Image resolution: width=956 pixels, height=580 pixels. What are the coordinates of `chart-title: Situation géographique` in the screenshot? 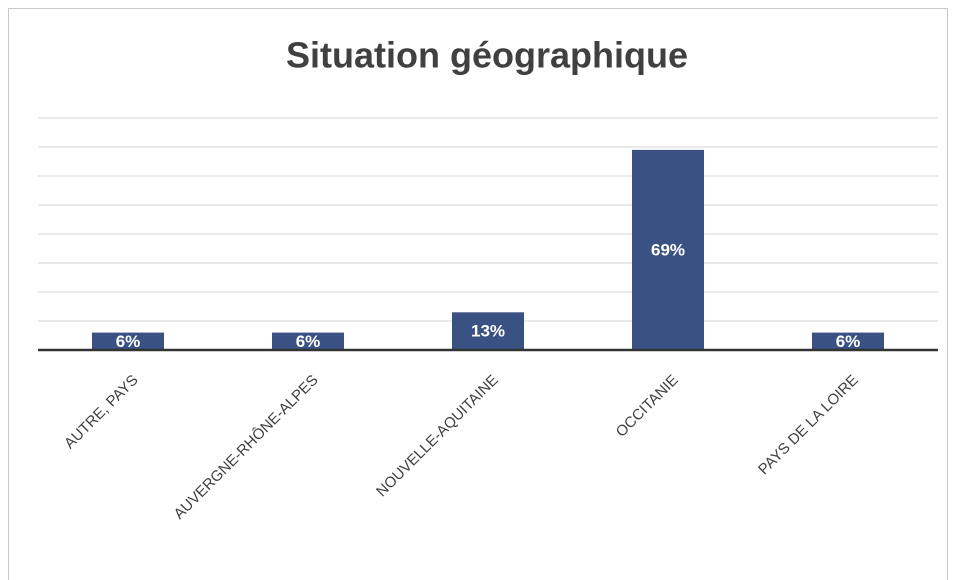 It's located at (487, 55).